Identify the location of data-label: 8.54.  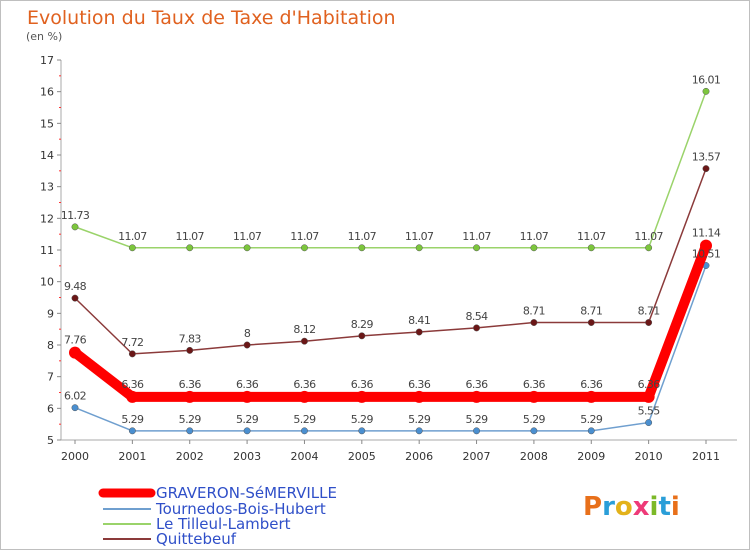
(476, 316).